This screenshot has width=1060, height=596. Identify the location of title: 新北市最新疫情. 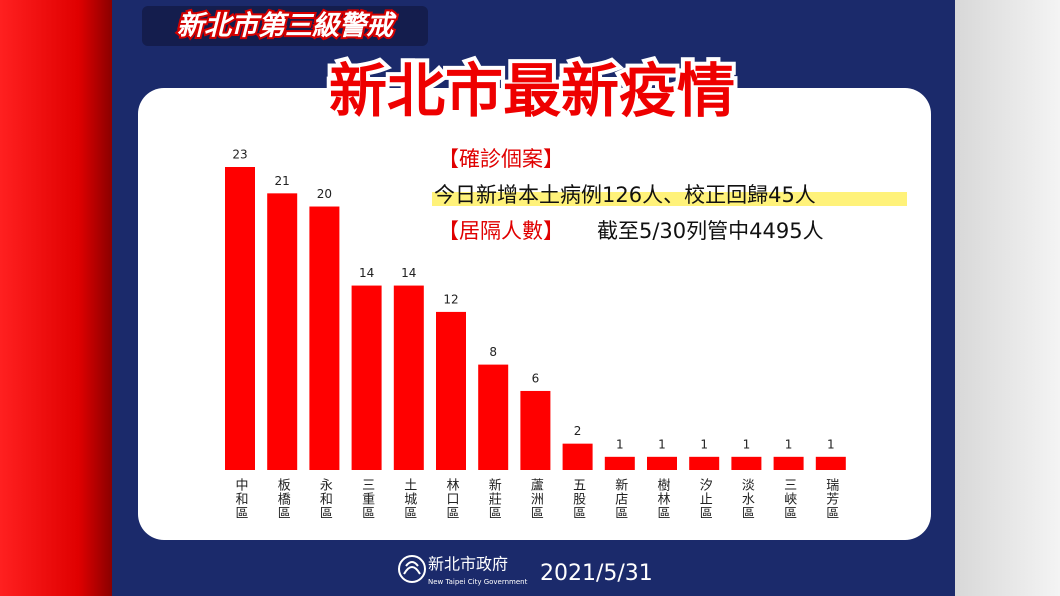
(532, 91).